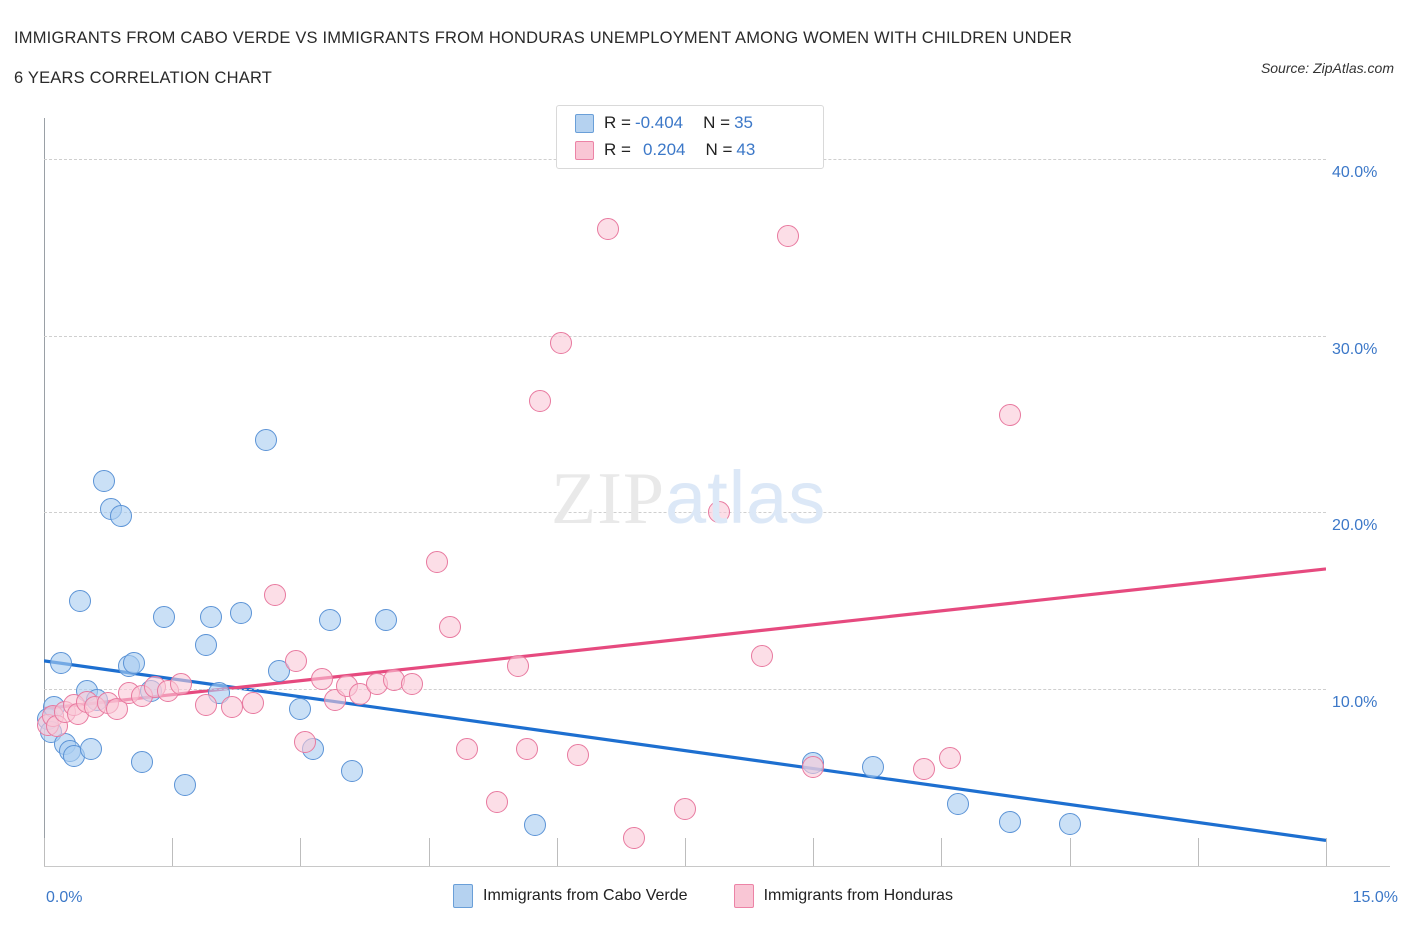 This screenshot has height=930, width=1406. I want to click on legend-row-cabo-verde: R = -0.404 N = 35, so click(664, 123).